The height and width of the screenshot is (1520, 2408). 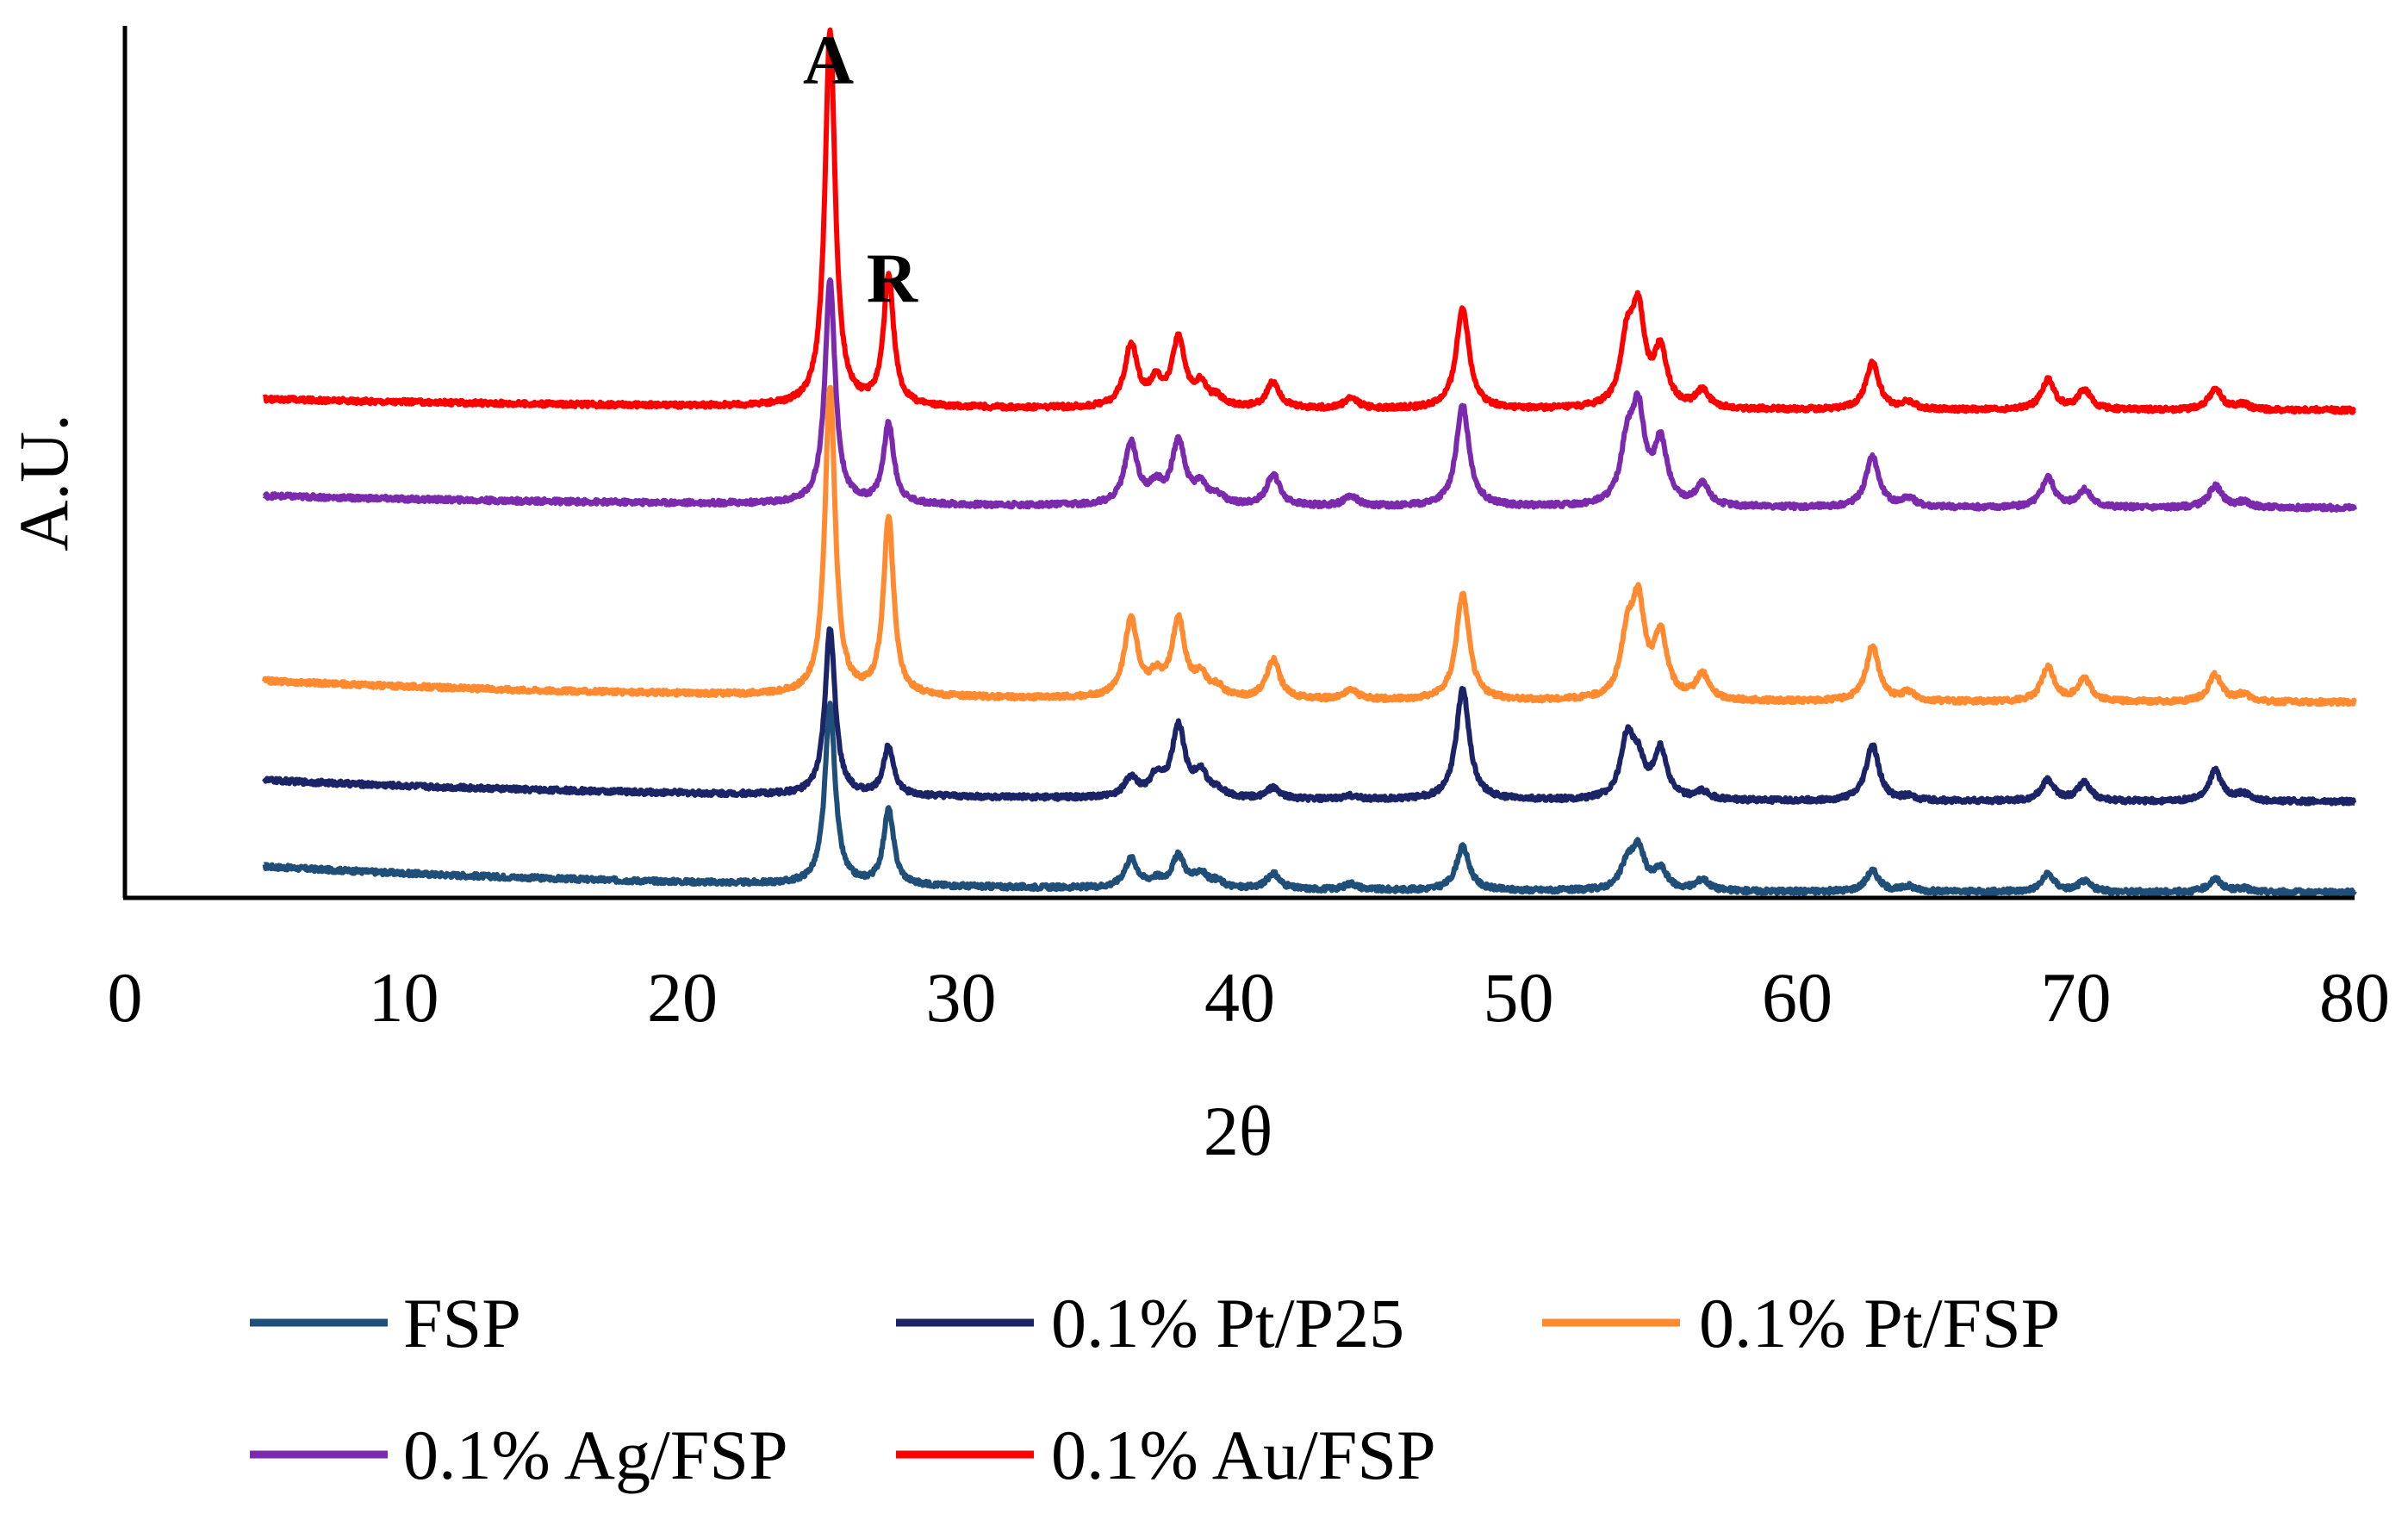 What do you see at coordinates (1310, 716) in the screenshot?
I see `series-line-0-1-pt-p25` at bounding box center [1310, 716].